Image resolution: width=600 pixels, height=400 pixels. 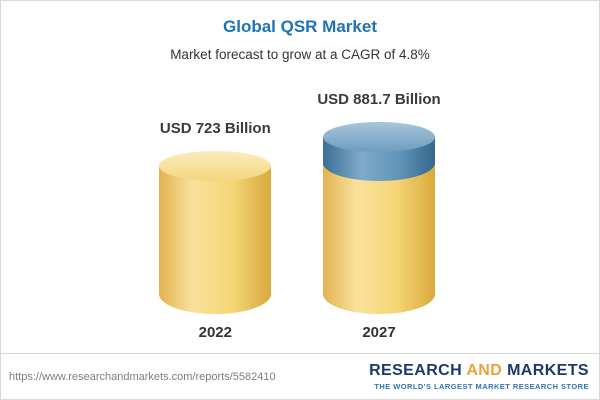 What do you see at coordinates (215, 128) in the screenshot?
I see `bar-value-label-2022: USD 723 Billion` at bounding box center [215, 128].